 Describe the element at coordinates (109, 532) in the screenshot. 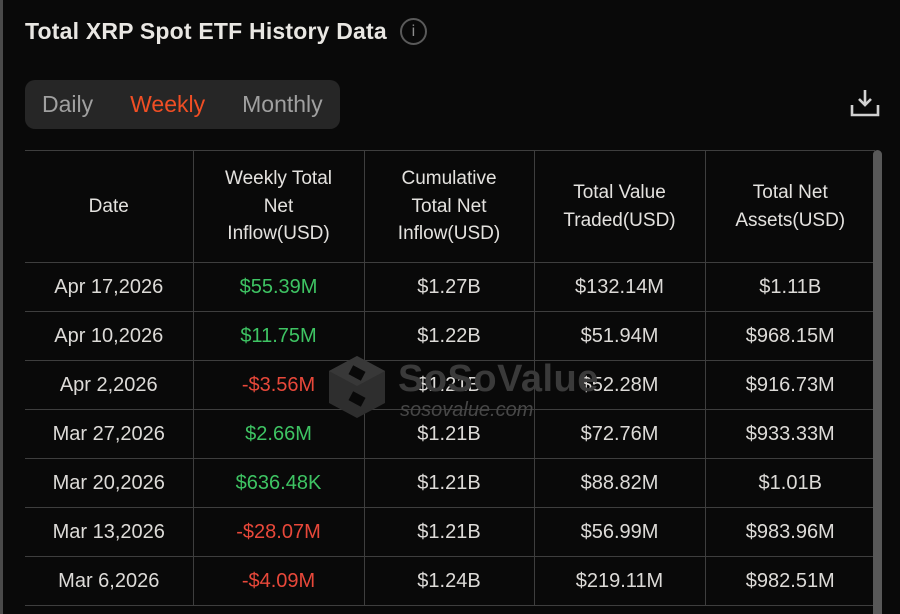

I see `cell-date: Mar 13,2026` at that location.